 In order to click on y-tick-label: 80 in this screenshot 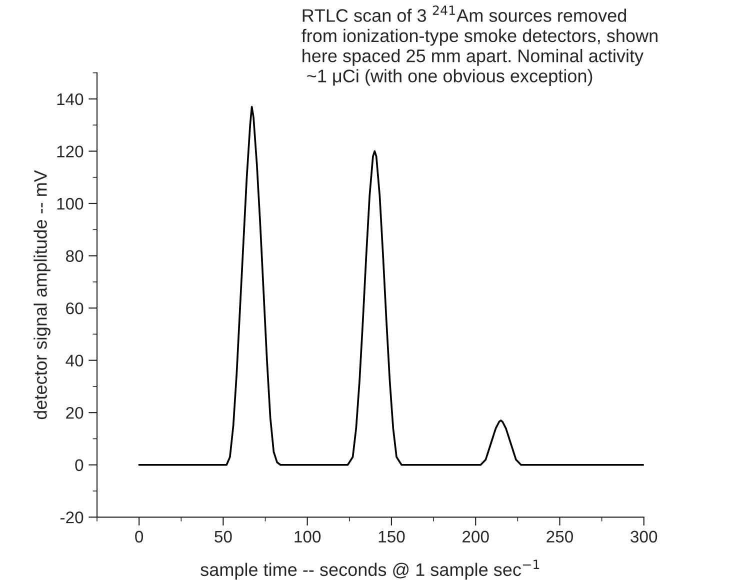, I will do `click(75, 256)`.